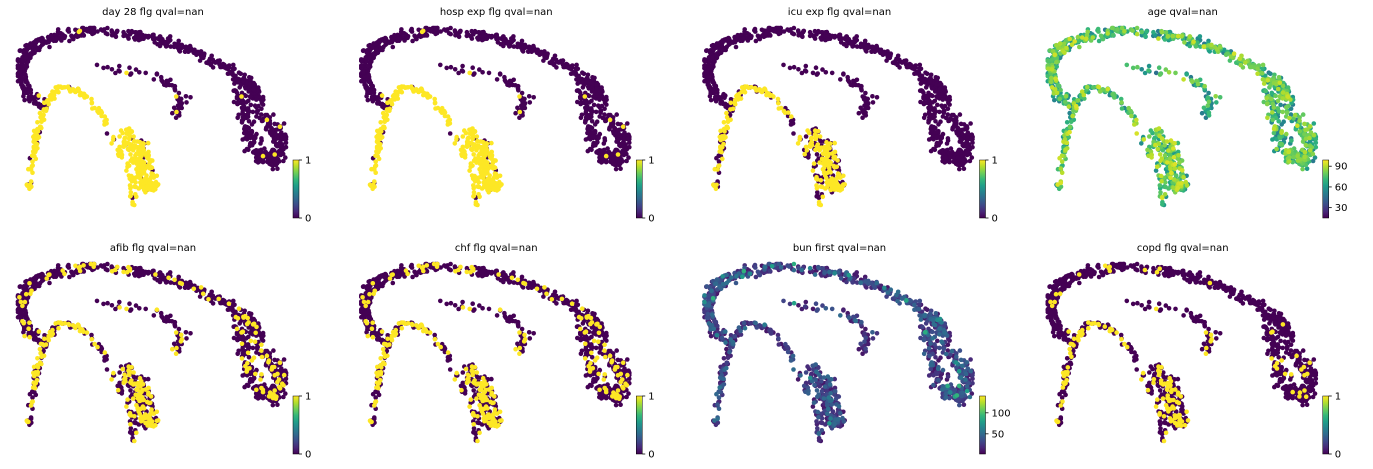 This screenshot has height=469, width=1373. I want to click on scatter-points, so click(152, 116).